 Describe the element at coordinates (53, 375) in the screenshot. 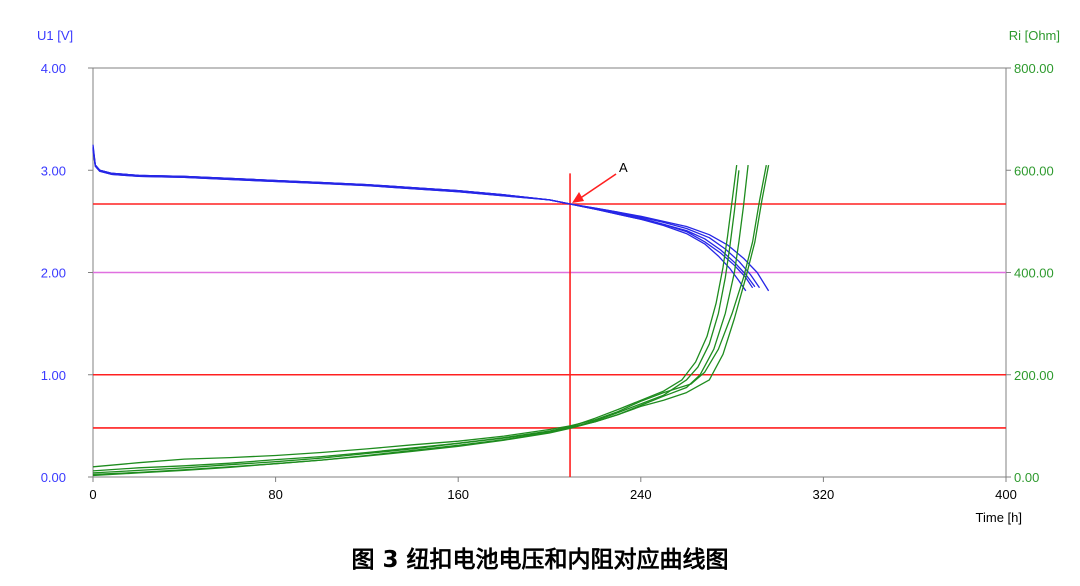

I see `y-left-tick-label-1: 1.00` at that location.